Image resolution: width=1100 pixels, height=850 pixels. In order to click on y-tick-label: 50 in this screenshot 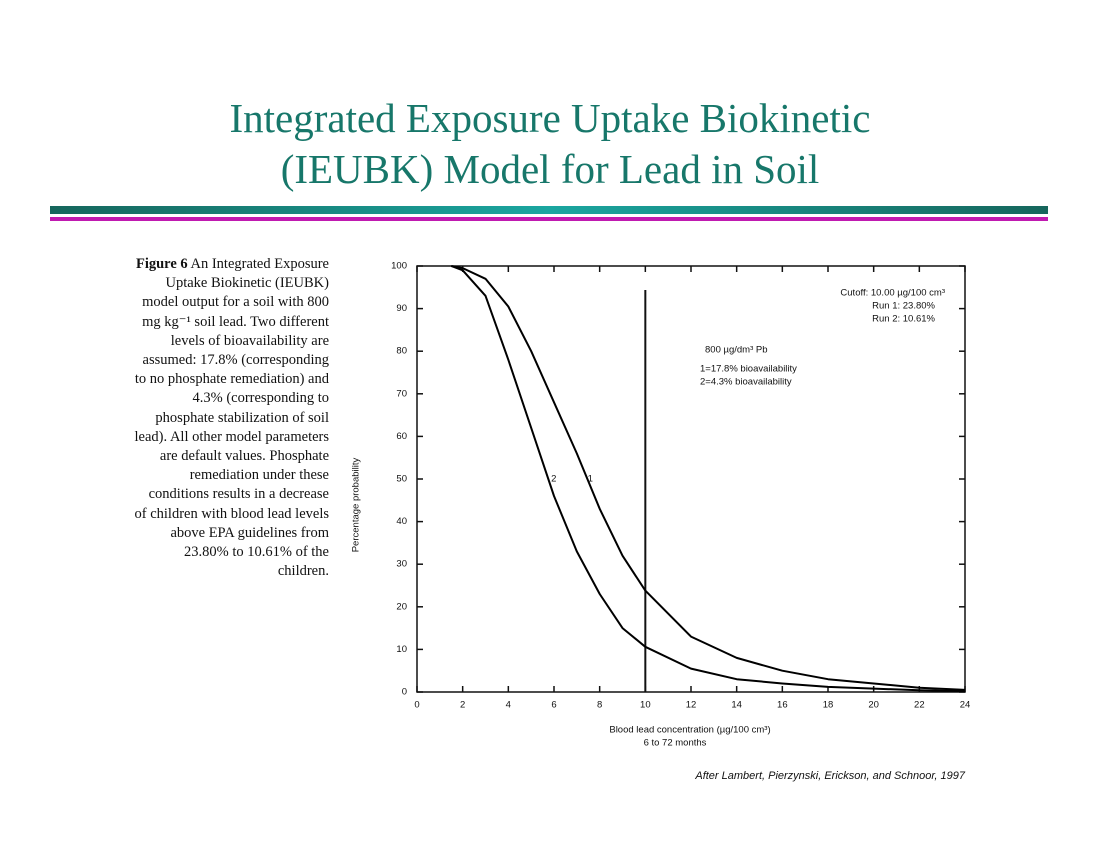, I will do `click(401, 479)`.